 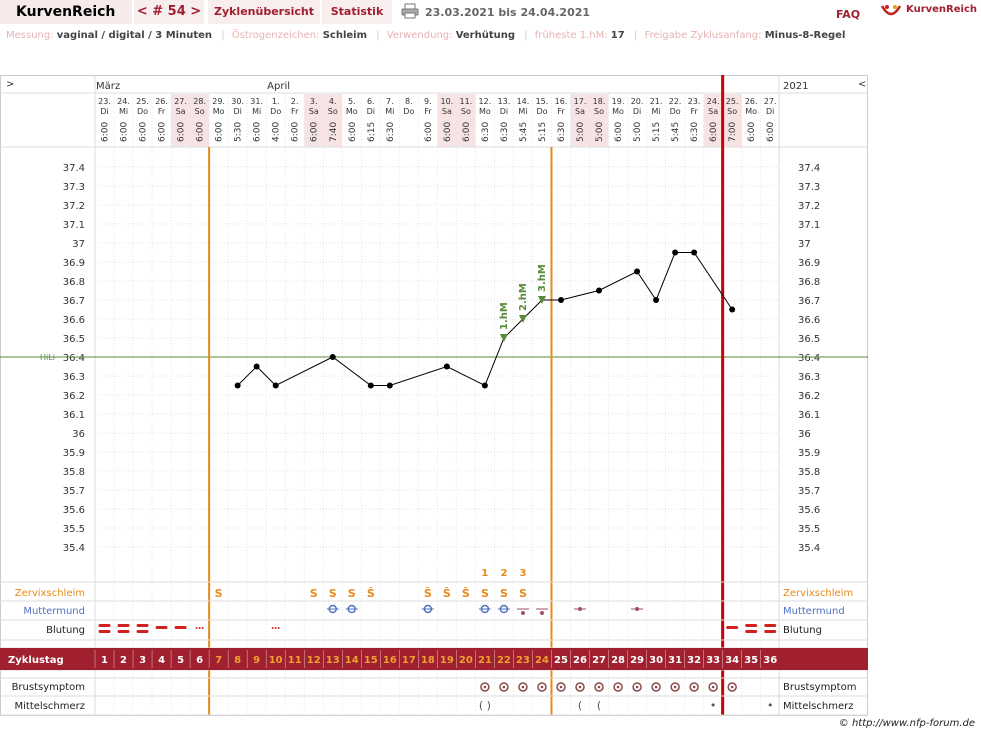 I want to click on cycle-day-number: 18, so click(x=428, y=660).